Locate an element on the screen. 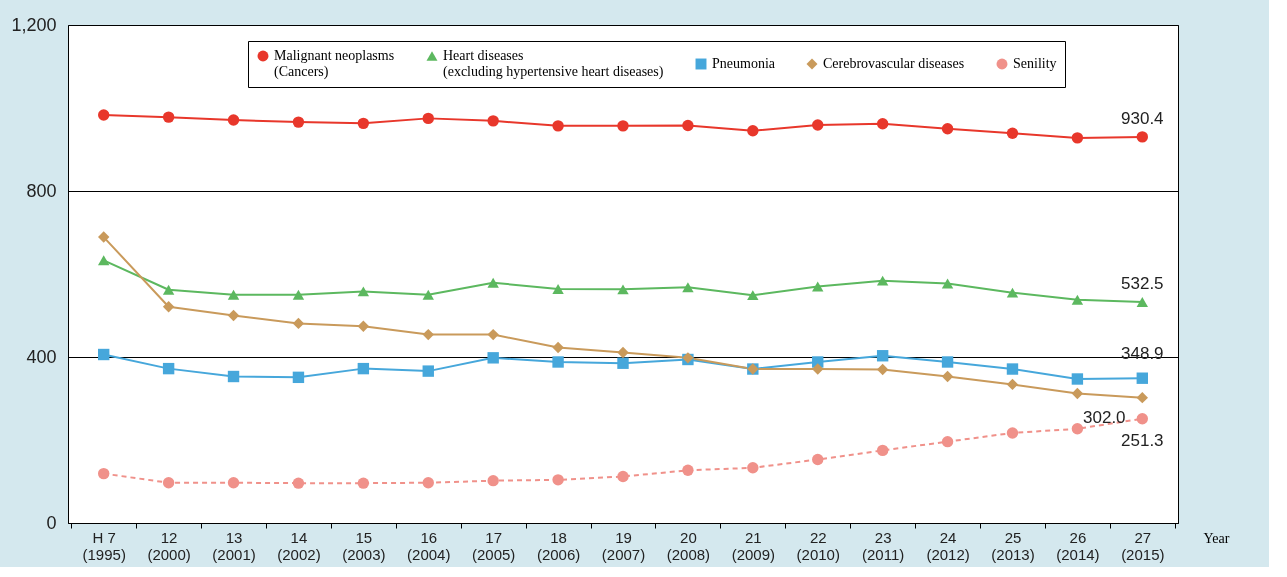 The height and width of the screenshot is (577, 1287). x-tick-label: 26 (2014) is located at coordinates (1078, 545).